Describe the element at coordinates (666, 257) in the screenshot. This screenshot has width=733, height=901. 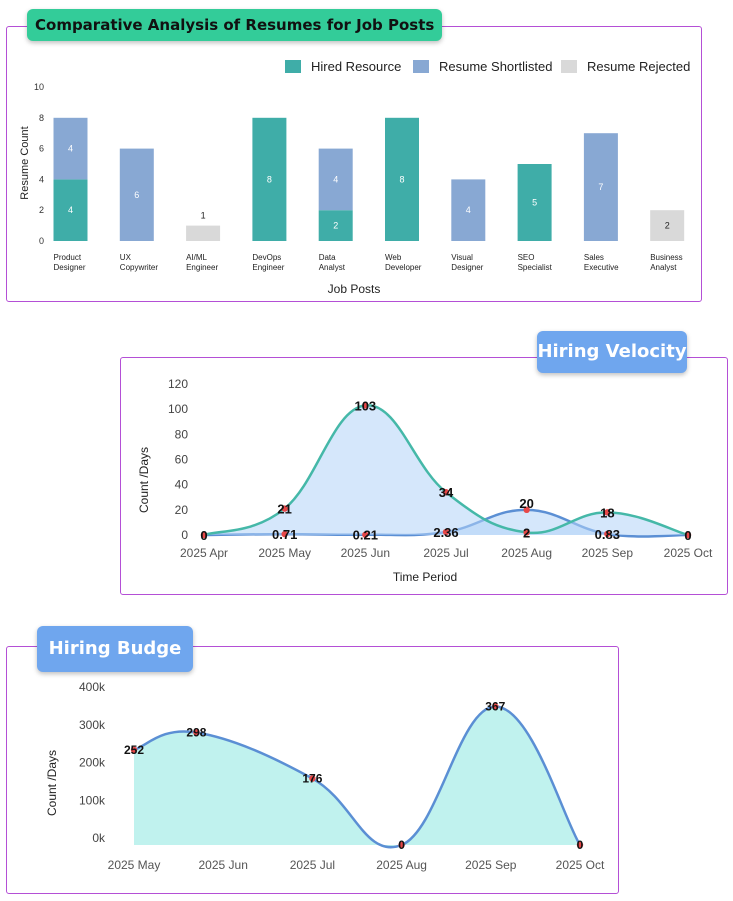
I see `x-tick-label: Business` at that location.